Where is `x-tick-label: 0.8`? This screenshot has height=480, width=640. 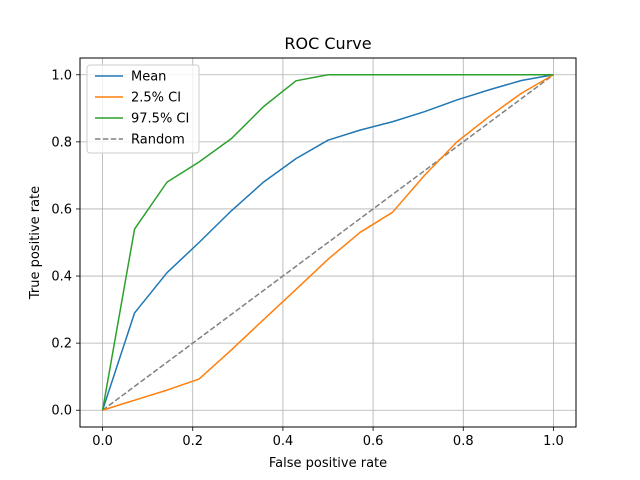 x-tick-label: 0.8 is located at coordinates (463, 441).